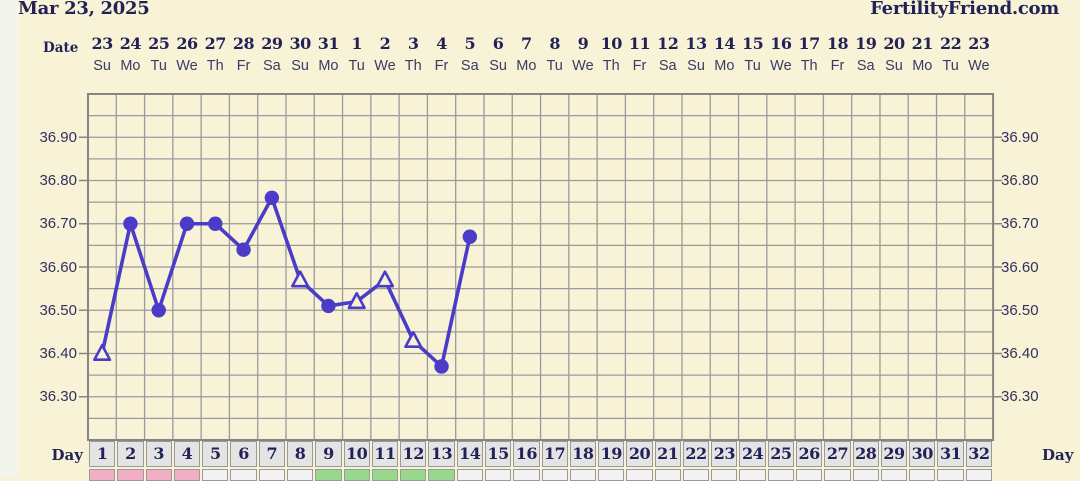 The width and height of the screenshot is (1080, 481). What do you see at coordinates (300, 43) in the screenshot?
I see `date-cell-8: 30` at bounding box center [300, 43].